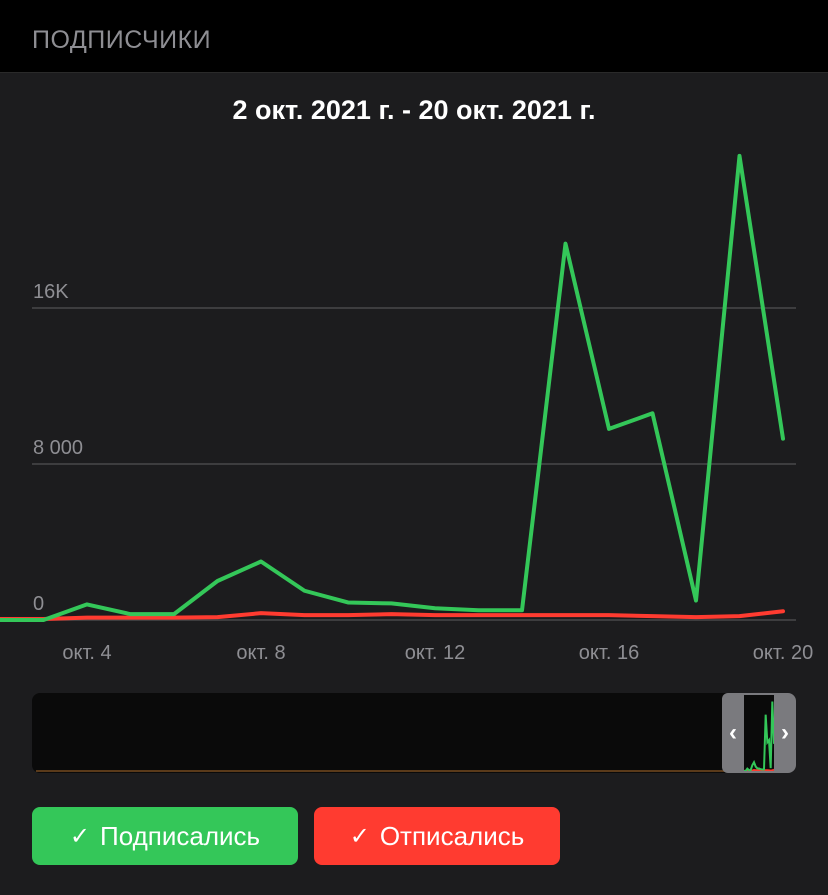  I want to click on chevron-left-icon: ‹, so click(733, 732).